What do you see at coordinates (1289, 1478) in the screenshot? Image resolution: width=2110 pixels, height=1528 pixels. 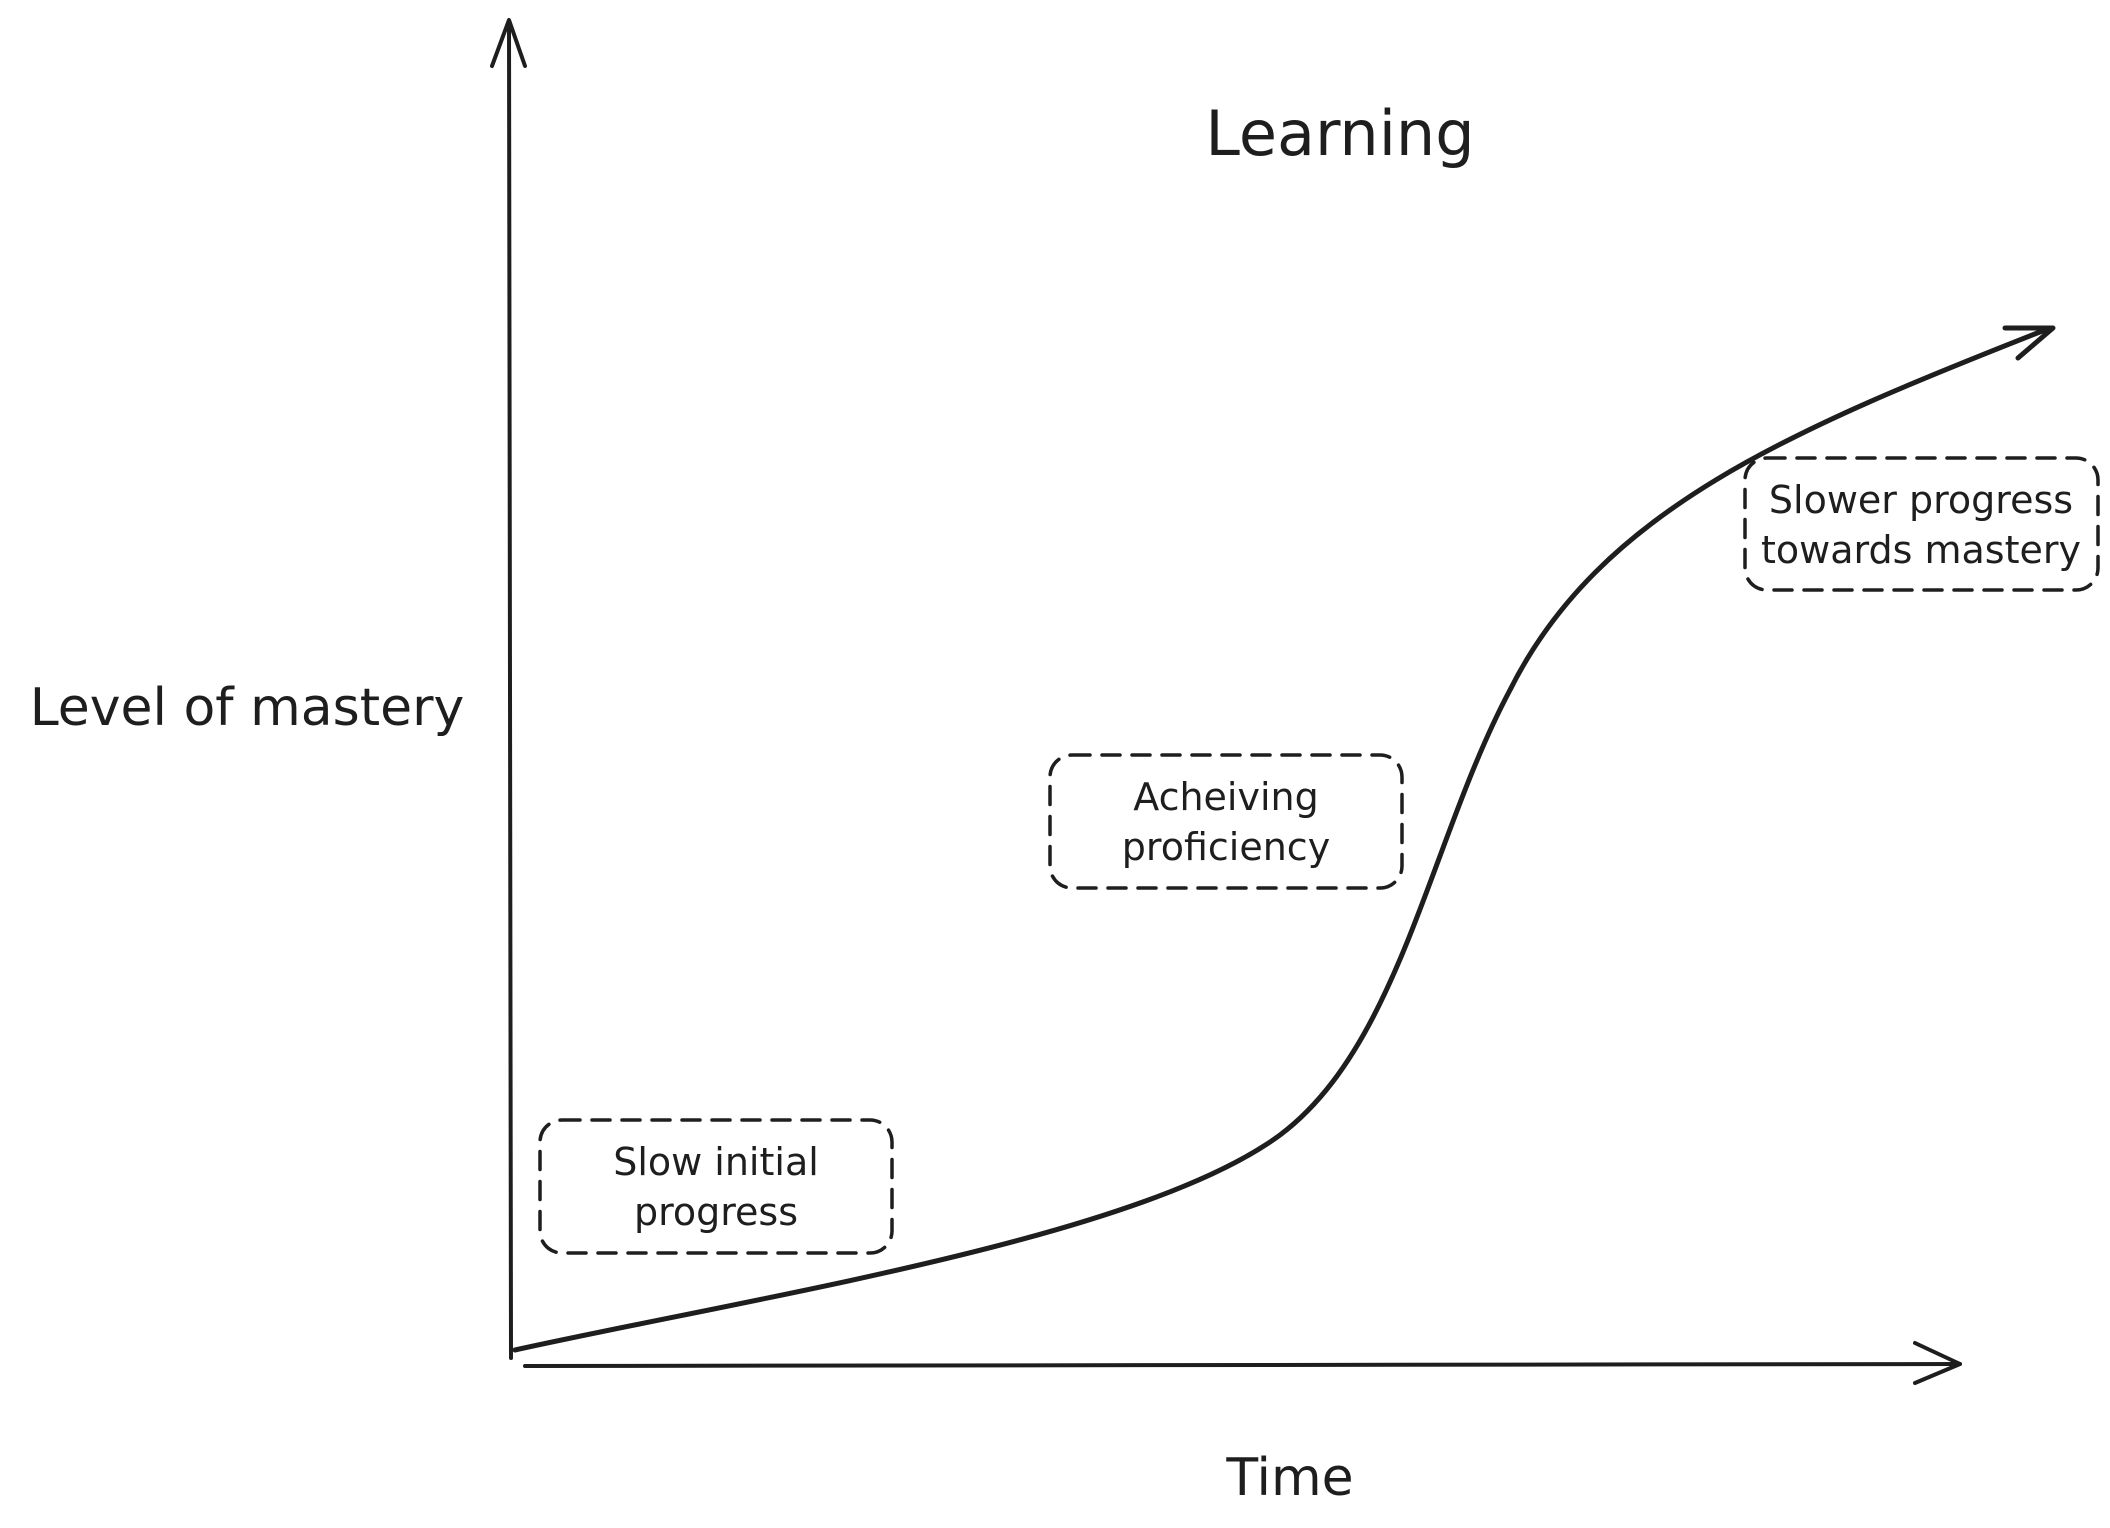 I see `x-axis-label: Time` at bounding box center [1289, 1478].